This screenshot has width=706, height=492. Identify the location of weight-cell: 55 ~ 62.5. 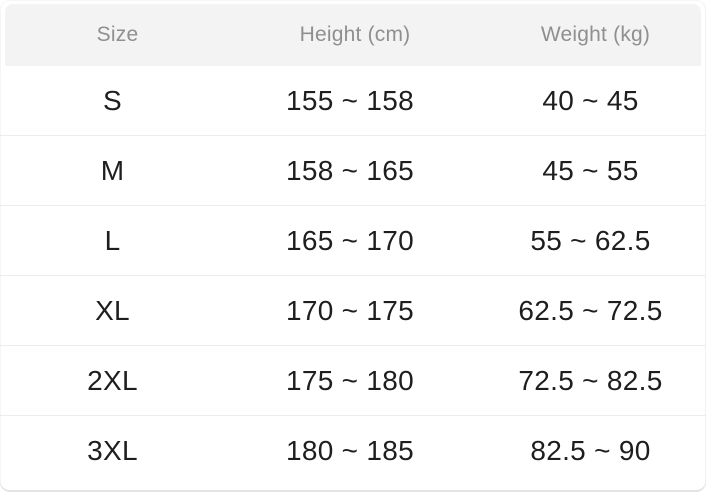
(590, 240).